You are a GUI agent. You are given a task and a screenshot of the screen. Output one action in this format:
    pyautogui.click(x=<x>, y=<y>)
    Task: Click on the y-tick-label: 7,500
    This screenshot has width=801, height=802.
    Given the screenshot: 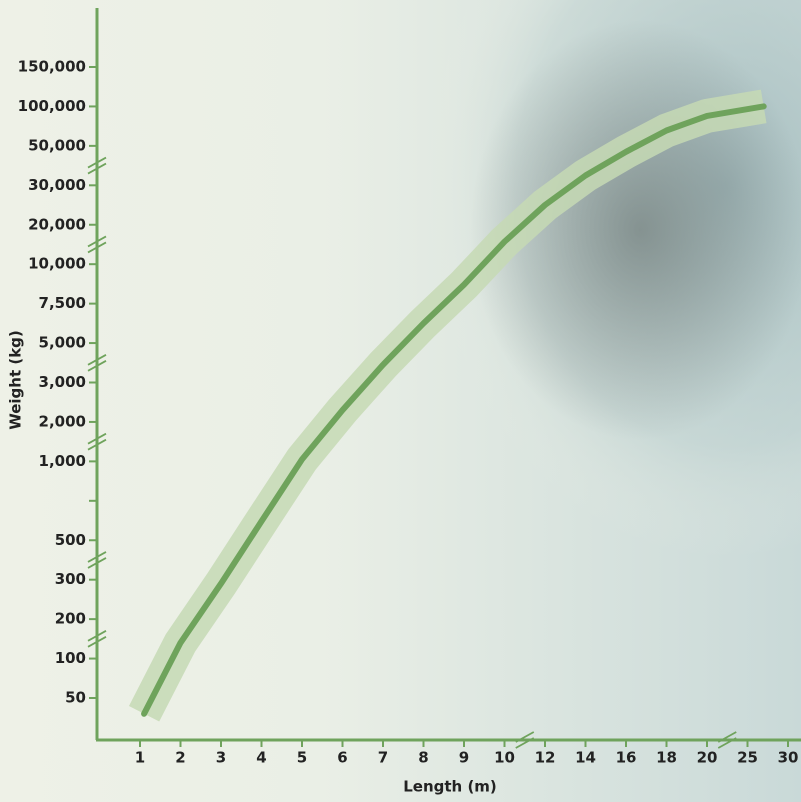 What is the action you would take?
    pyautogui.click(x=62, y=303)
    